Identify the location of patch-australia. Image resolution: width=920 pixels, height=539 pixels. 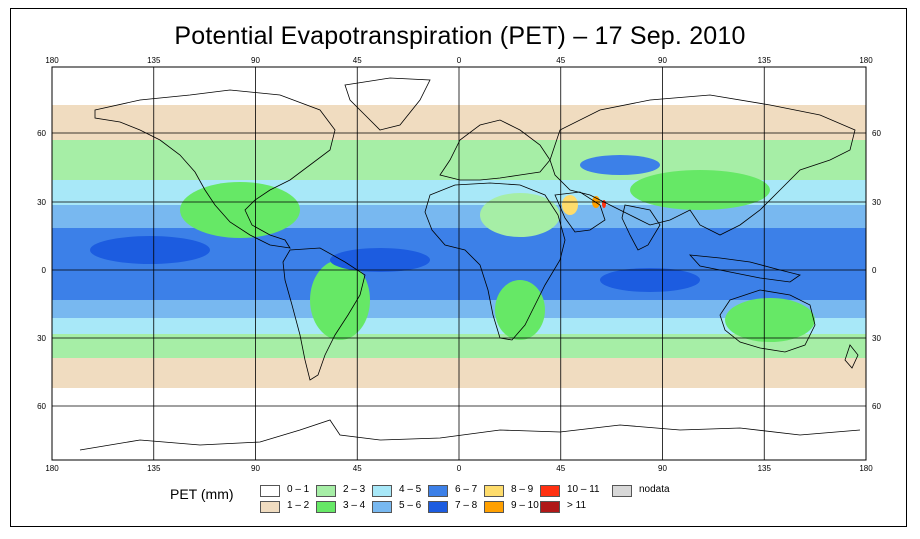
(770, 320).